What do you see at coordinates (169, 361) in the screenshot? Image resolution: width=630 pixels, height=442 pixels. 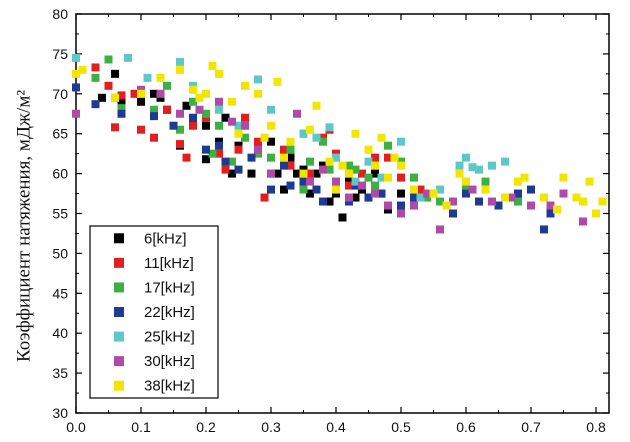 I see `legend-label: 30[kHz]` at bounding box center [169, 361].